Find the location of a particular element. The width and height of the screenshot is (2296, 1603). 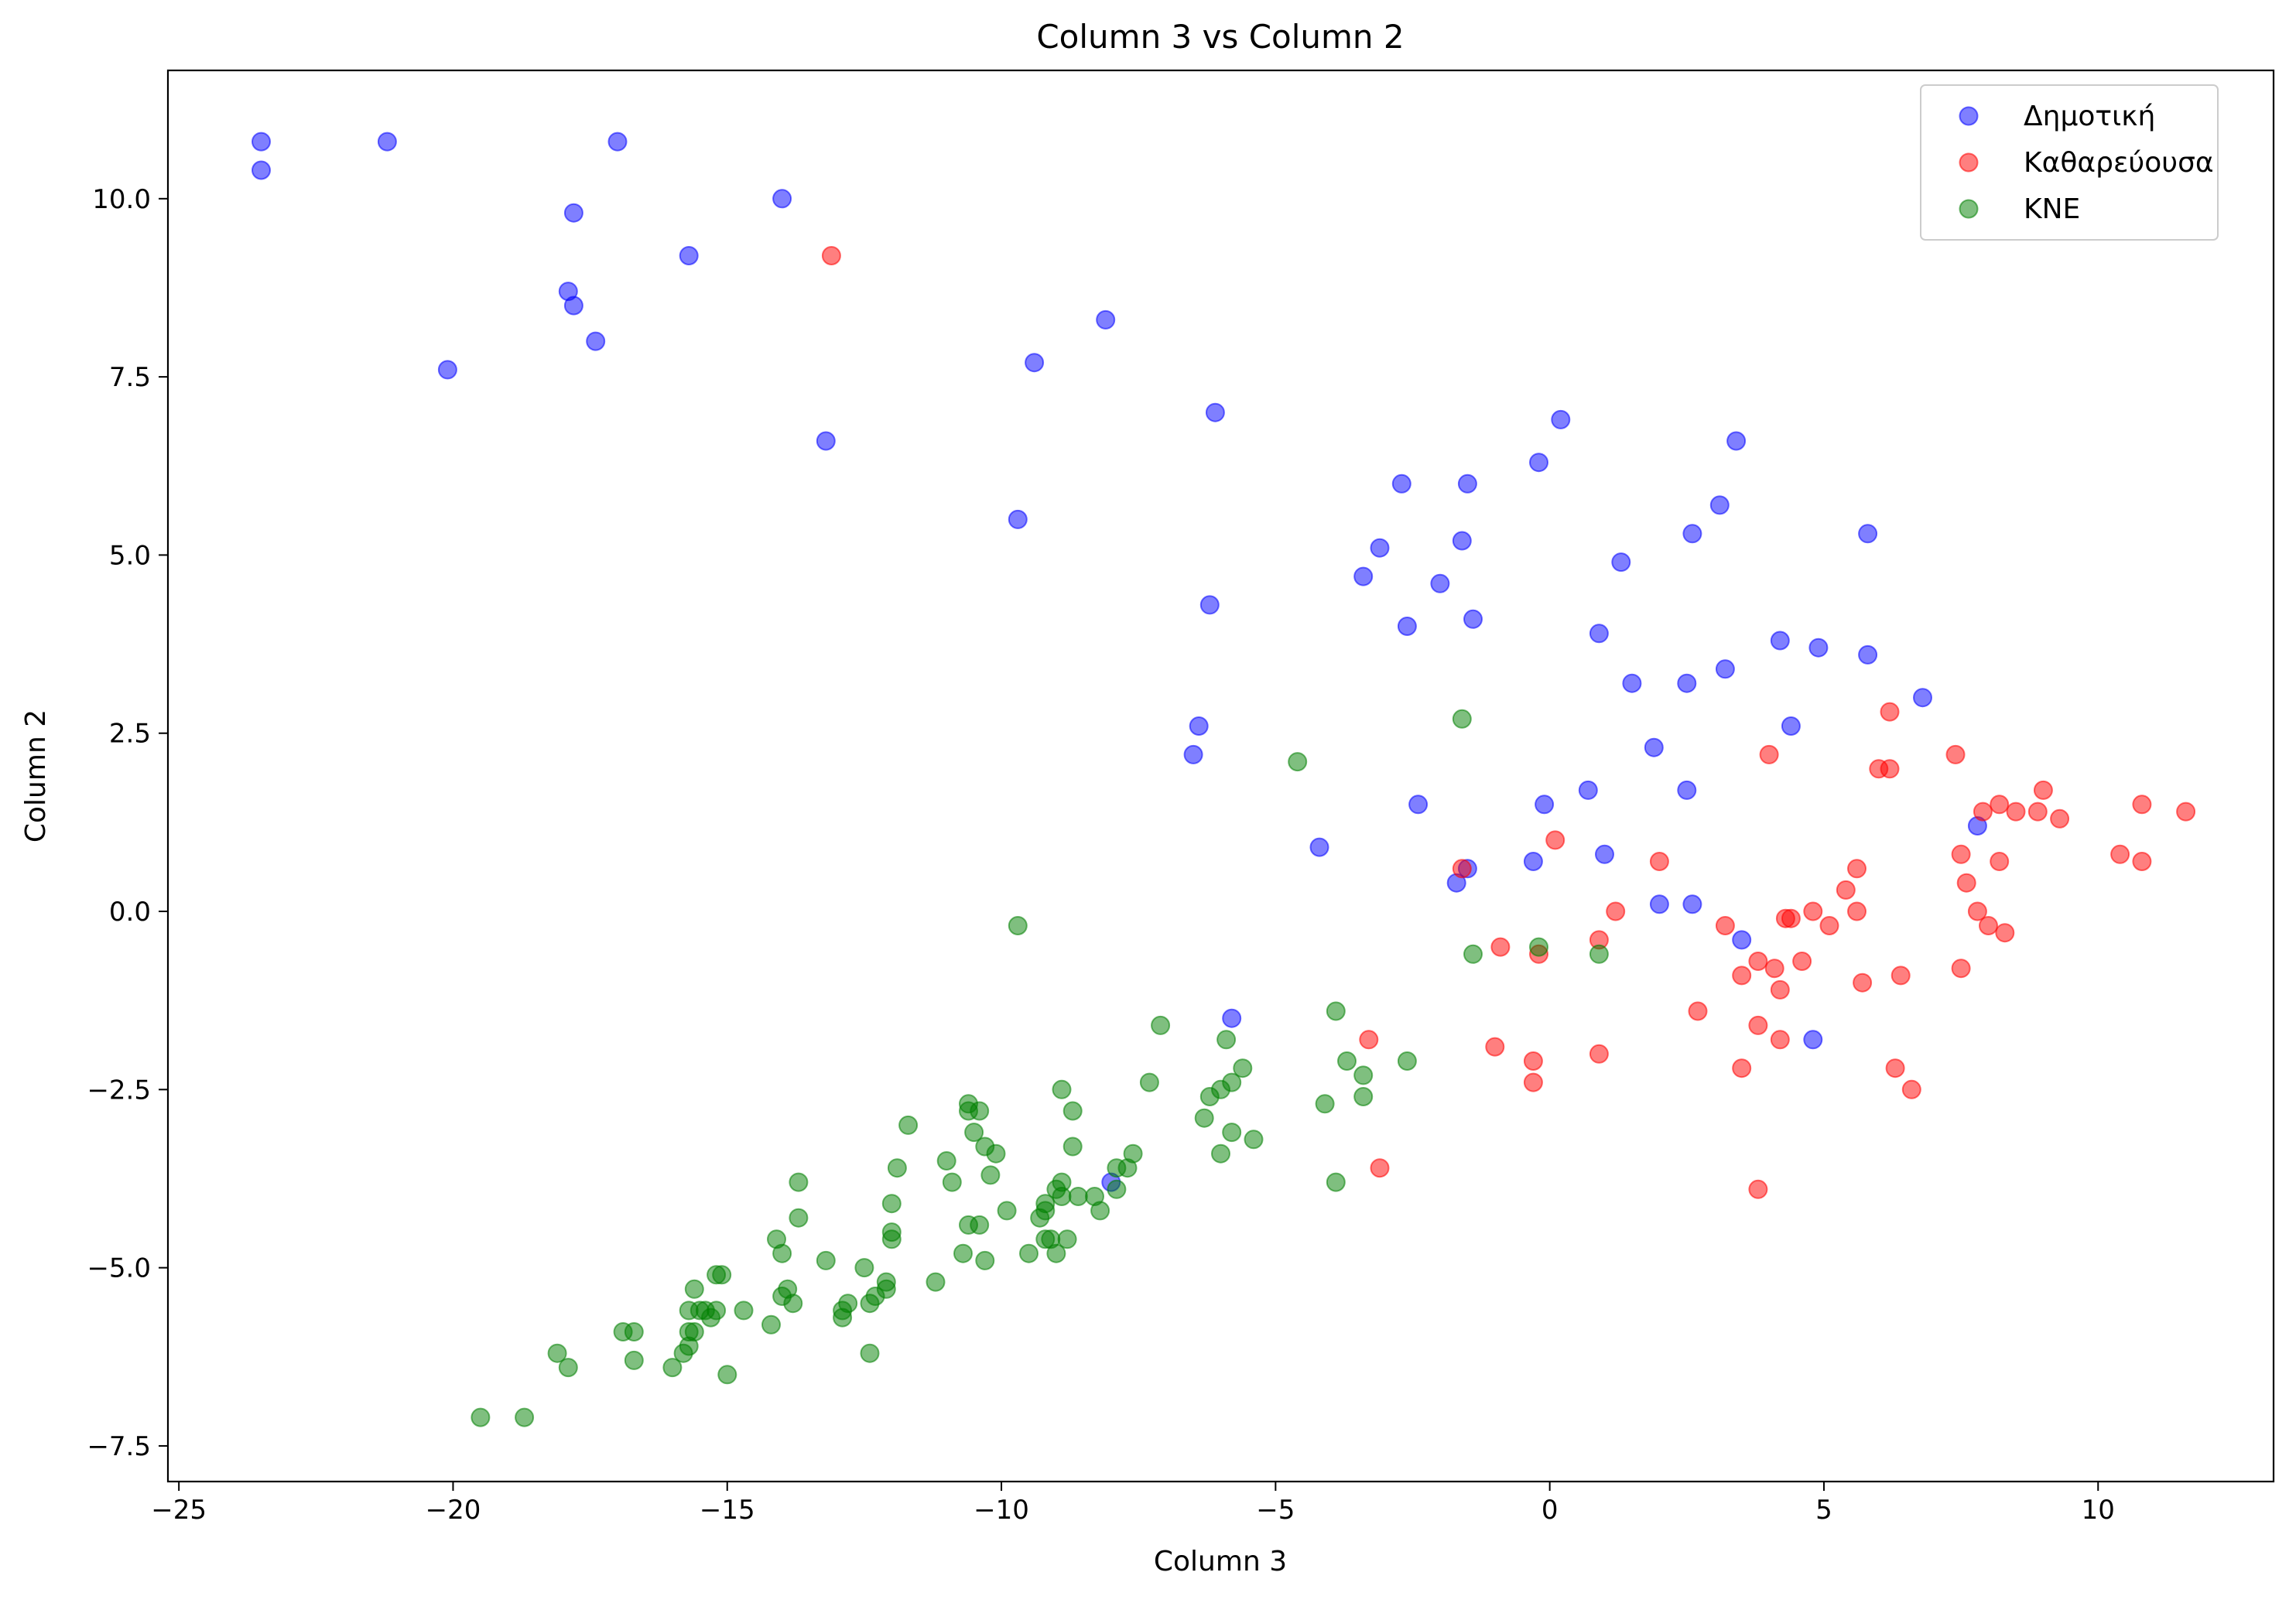

y-tick-label: 7.5 is located at coordinates (130, 377).